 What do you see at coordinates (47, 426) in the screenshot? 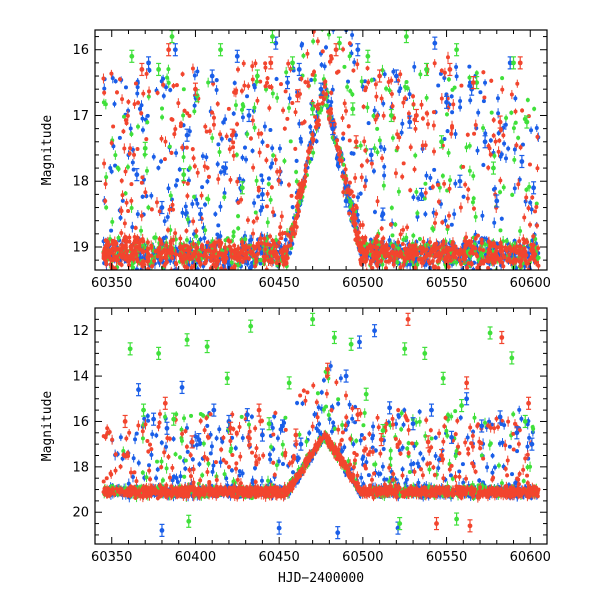
I see `bottom-panel-ylabel: Magnitude` at bounding box center [47, 426].